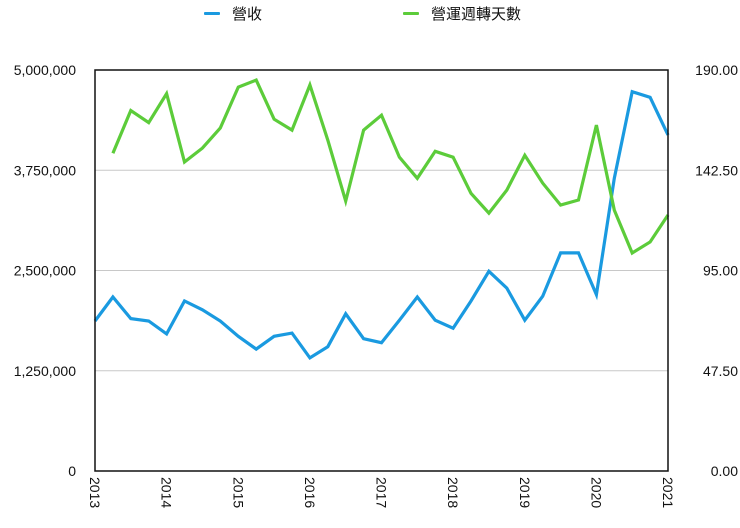  What do you see at coordinates (716, 70) in the screenshot?
I see `right-axis-tick-label: 190.00` at bounding box center [716, 70].